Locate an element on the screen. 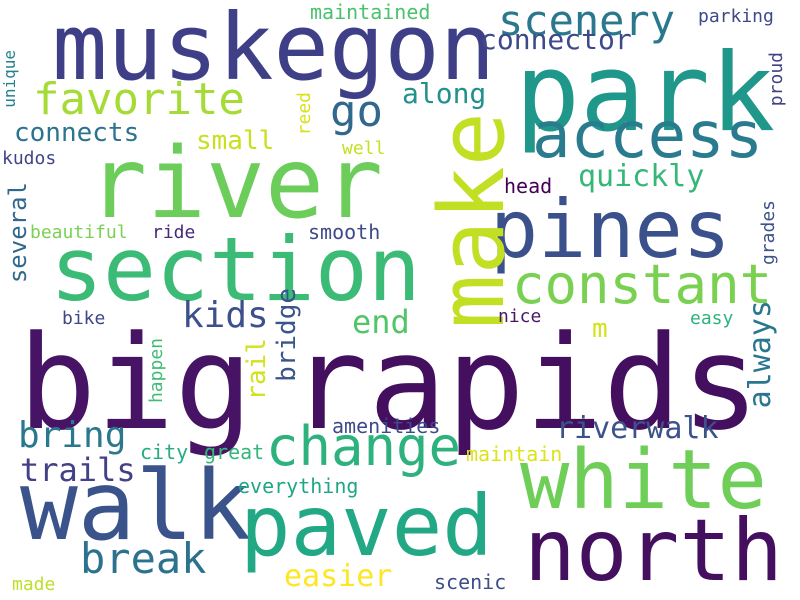 The height and width of the screenshot is (600, 800). word-make: make is located at coordinates (472, 220).